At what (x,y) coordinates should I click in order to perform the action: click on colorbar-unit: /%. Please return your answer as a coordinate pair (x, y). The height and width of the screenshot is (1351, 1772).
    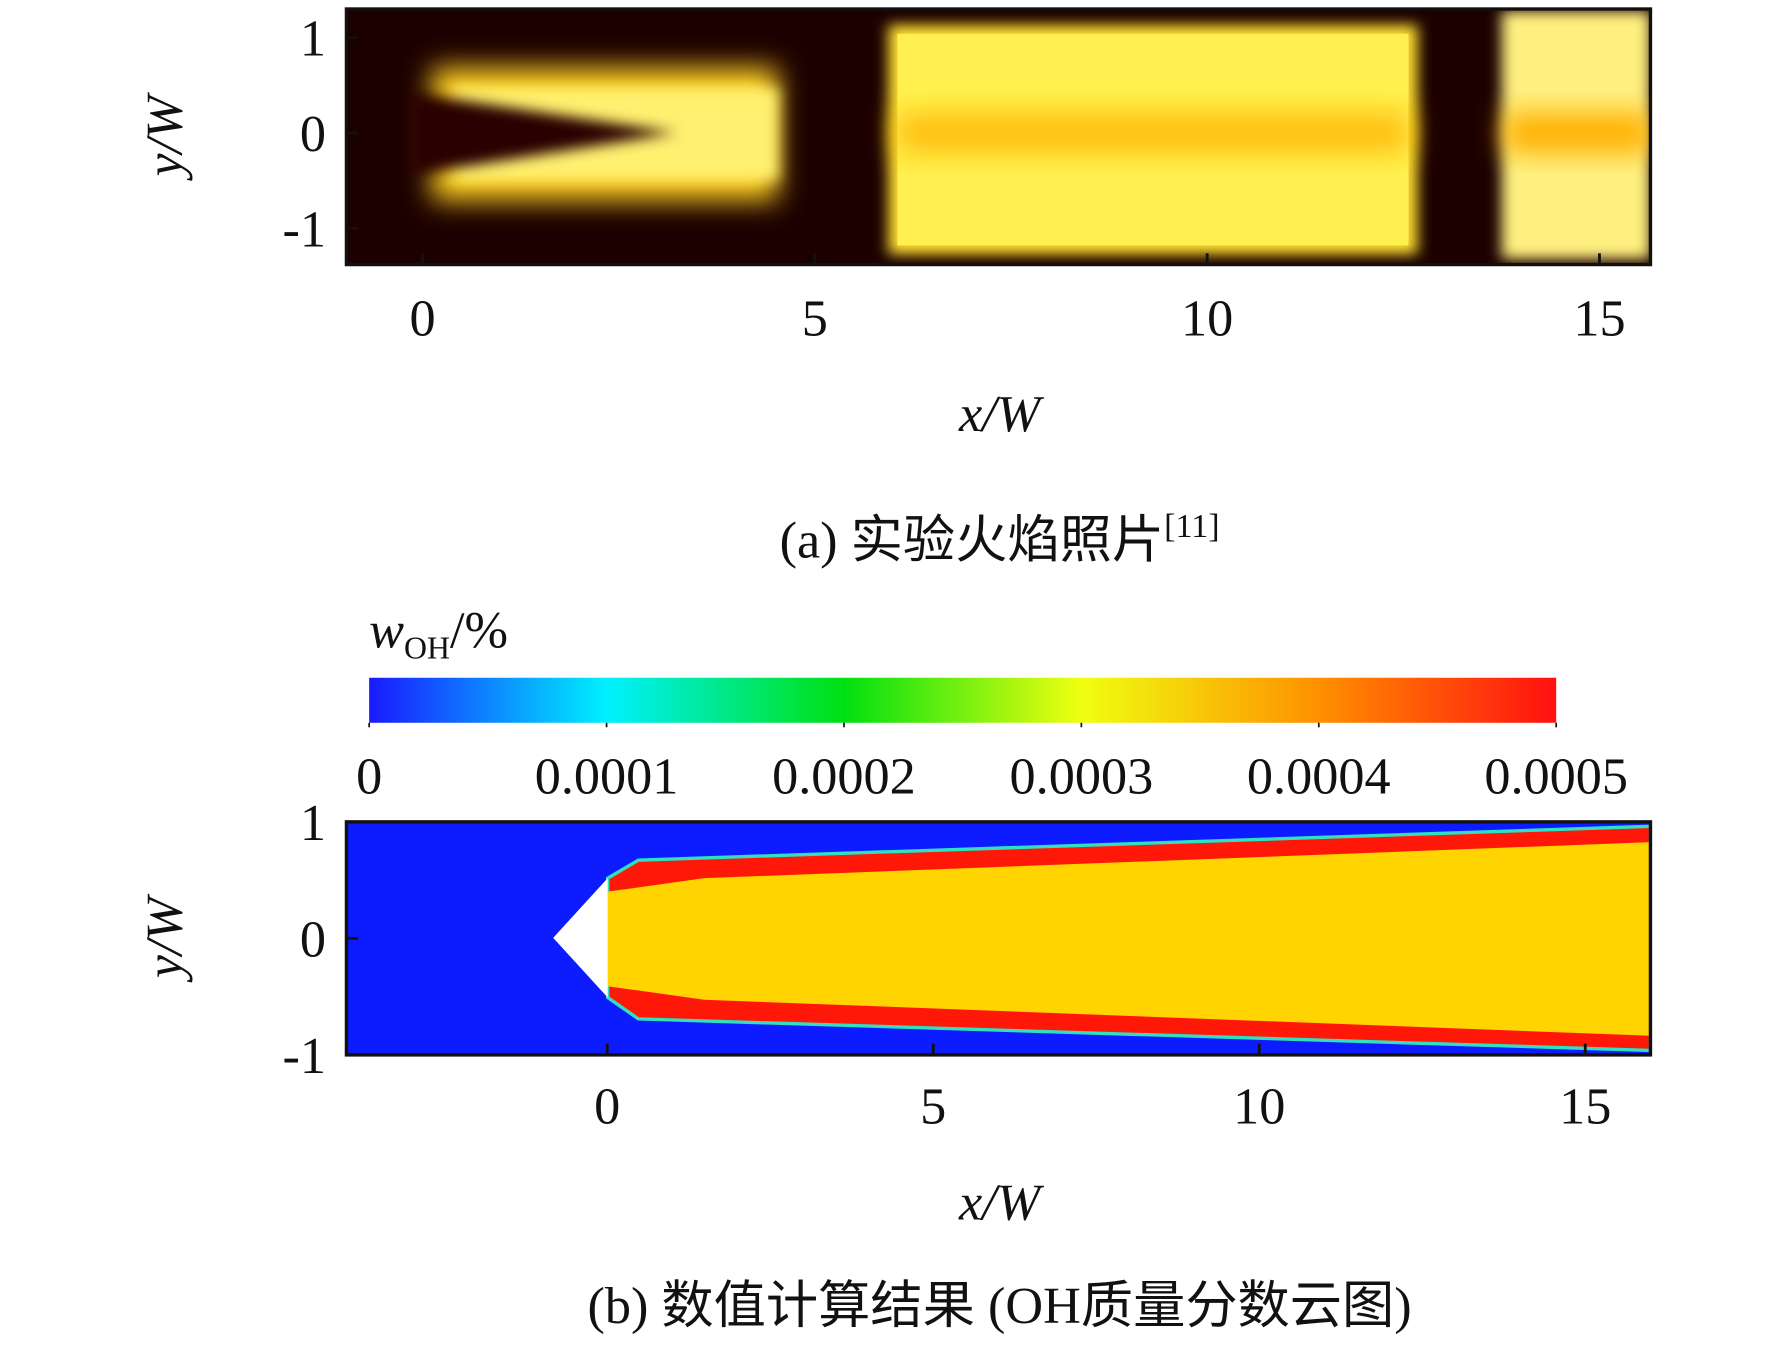
    Looking at the image, I should click on (479, 631).